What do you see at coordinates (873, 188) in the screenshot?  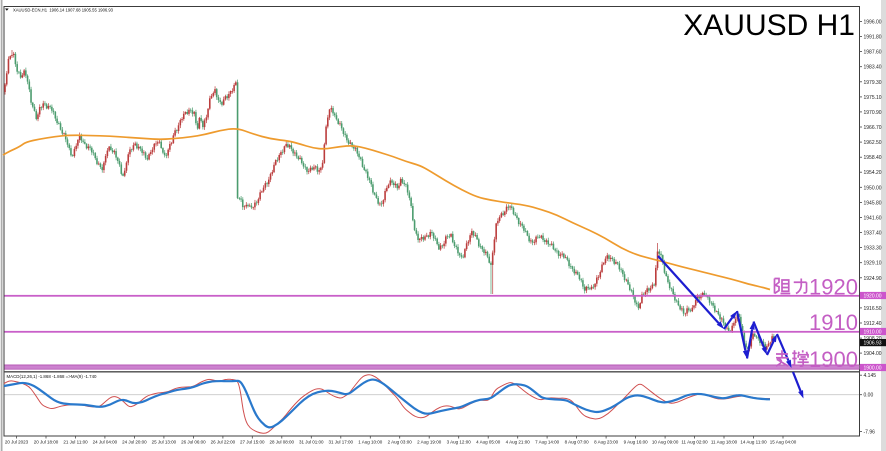 I see `svg-text: 1950.00` at bounding box center [873, 188].